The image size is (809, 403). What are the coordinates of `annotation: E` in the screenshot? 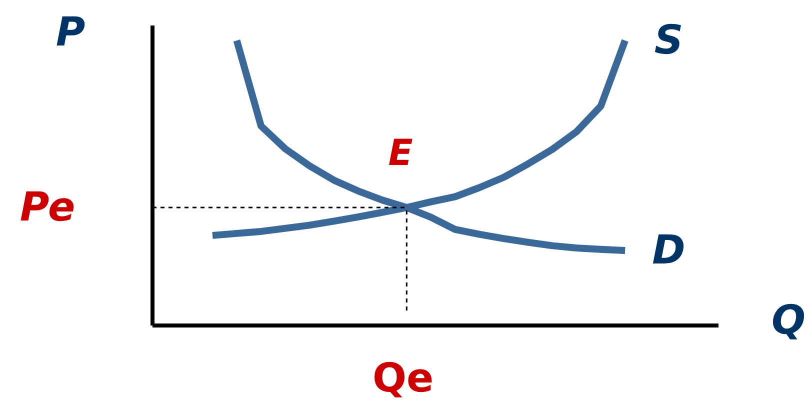 It's located at (401, 153).